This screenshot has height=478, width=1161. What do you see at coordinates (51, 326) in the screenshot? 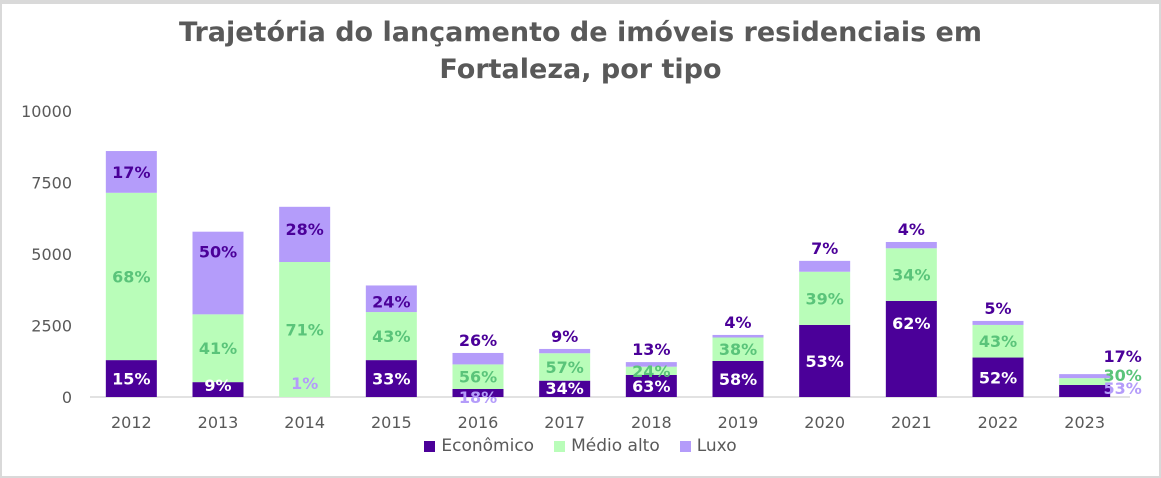
I see `y-tick-label: 2500` at bounding box center [51, 326].